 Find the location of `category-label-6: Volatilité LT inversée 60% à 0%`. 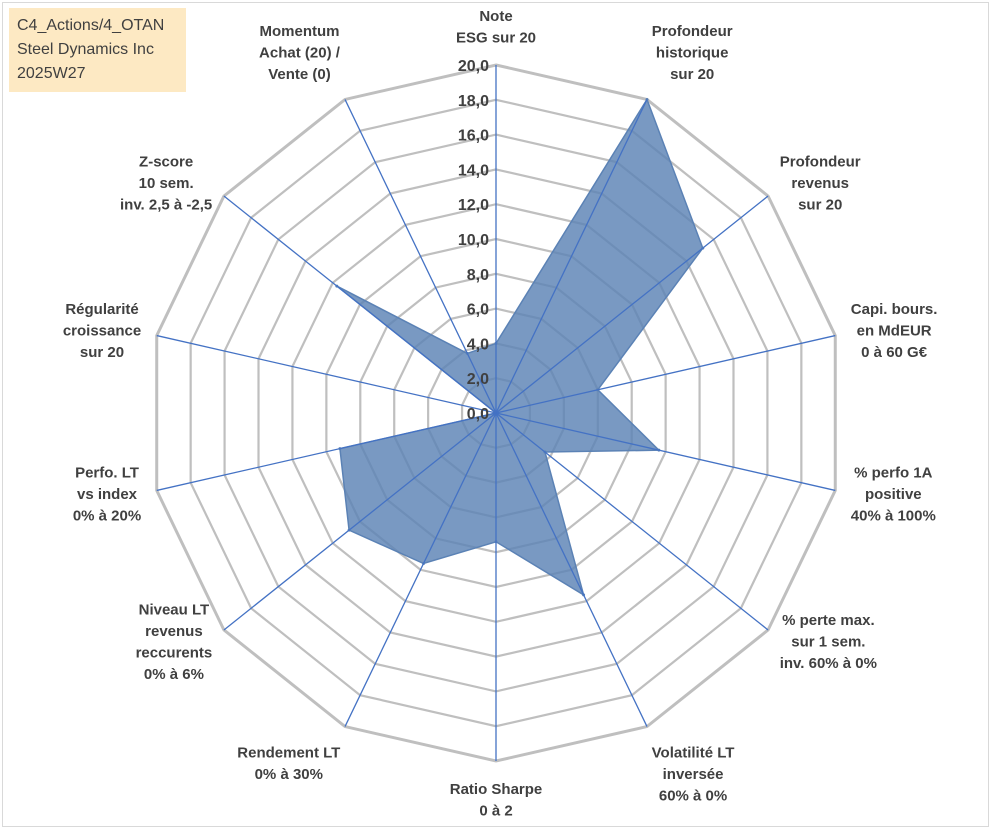

category-label-6: Volatilité LT inversée 60% à 0% is located at coordinates (693, 775).